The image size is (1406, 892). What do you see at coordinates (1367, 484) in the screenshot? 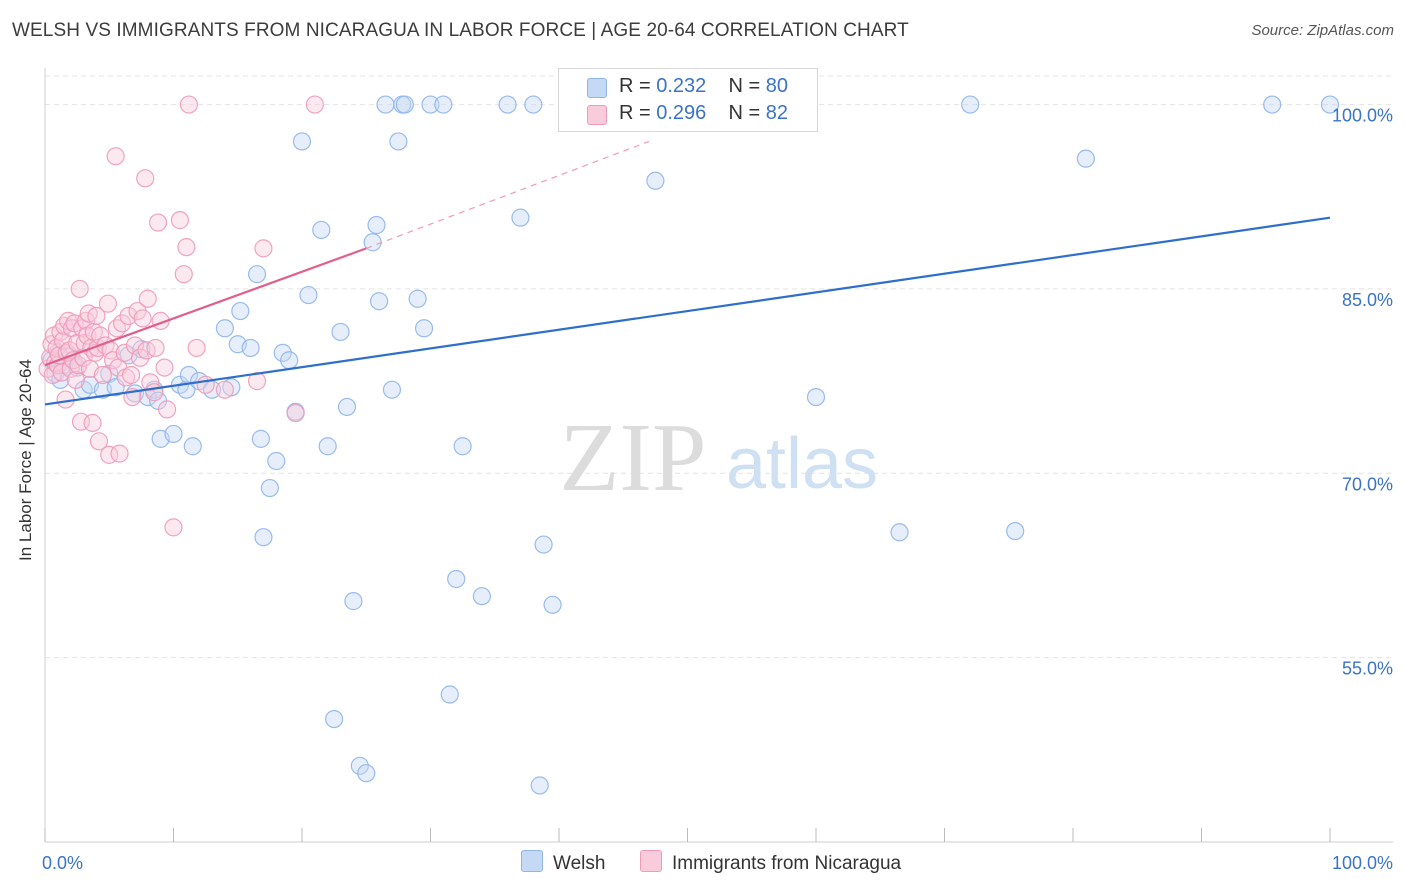
I see `y-tick-label-1: 70.0%` at bounding box center [1367, 484].